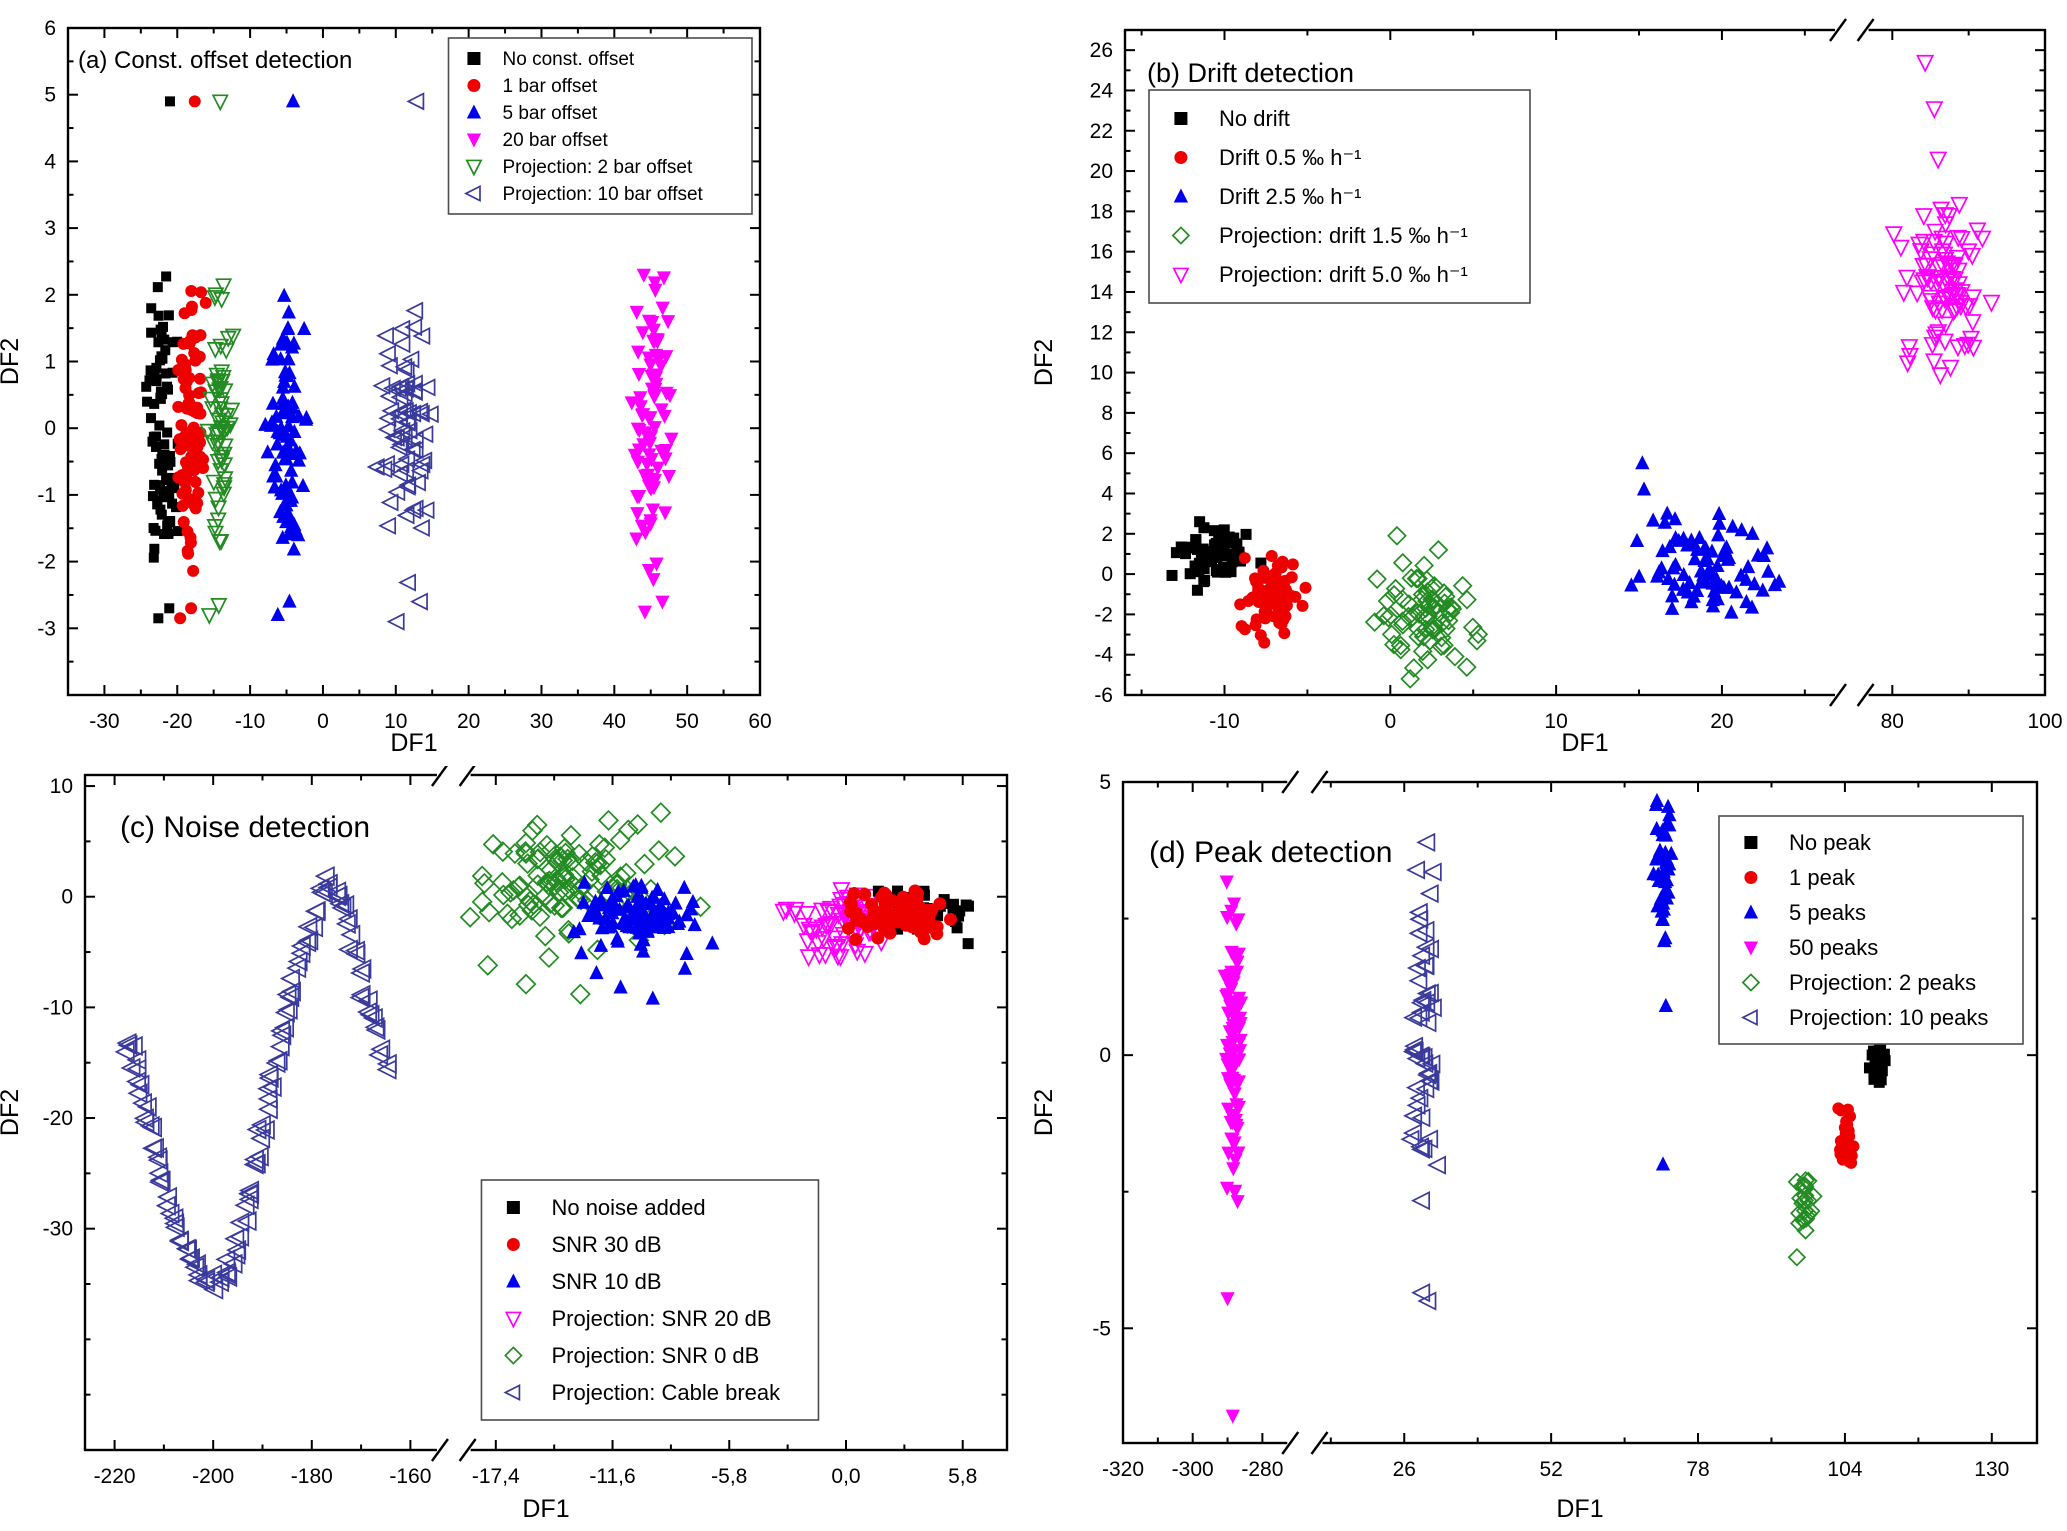  Describe the element at coordinates (606, 1244) in the screenshot. I see `legend-item-label: SNR 30 dB` at that location.